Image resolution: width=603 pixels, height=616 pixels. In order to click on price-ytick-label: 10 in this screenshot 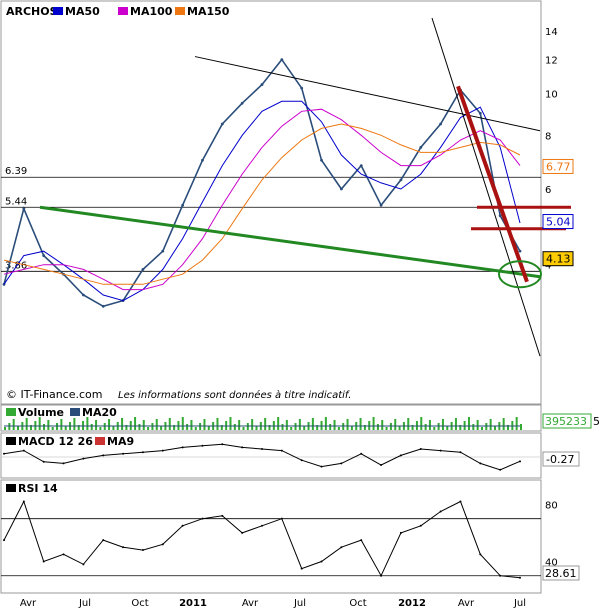, I will do `click(551, 95)`.